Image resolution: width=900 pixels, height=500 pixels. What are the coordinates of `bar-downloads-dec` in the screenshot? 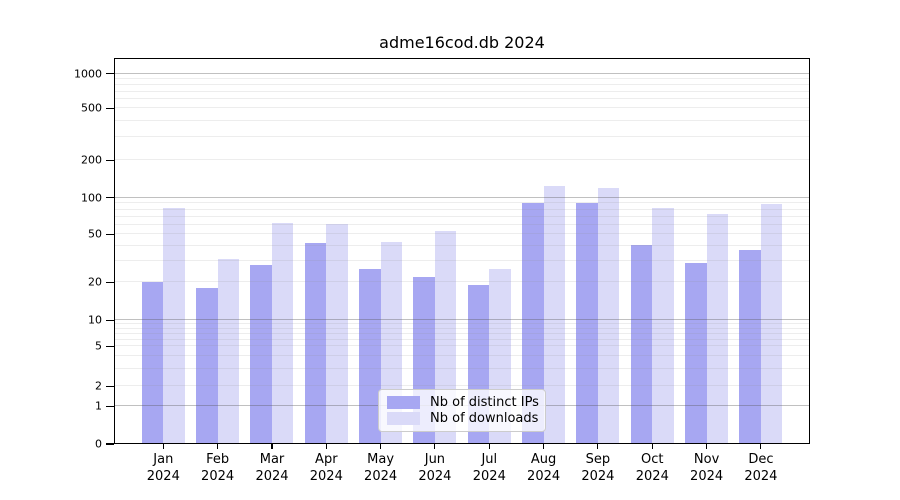 It's located at (771, 324).